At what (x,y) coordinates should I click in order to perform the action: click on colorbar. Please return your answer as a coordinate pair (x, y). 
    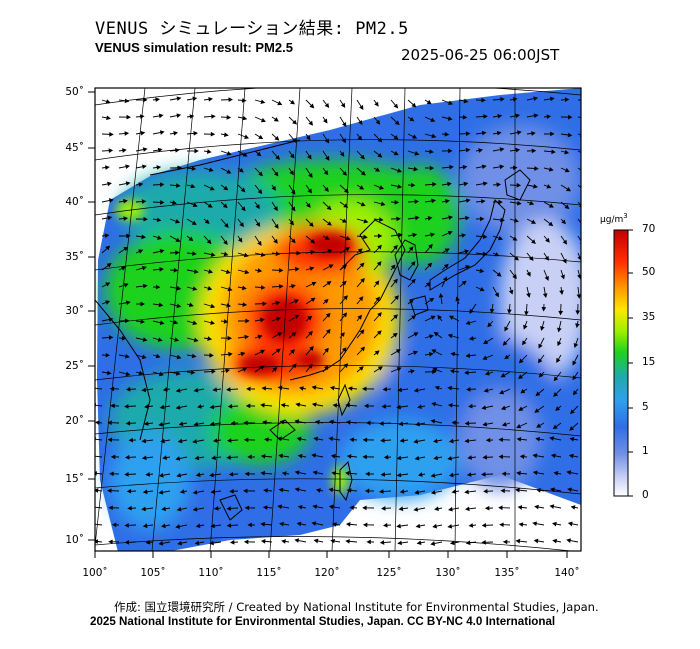
    Looking at the image, I should click on (623, 363).